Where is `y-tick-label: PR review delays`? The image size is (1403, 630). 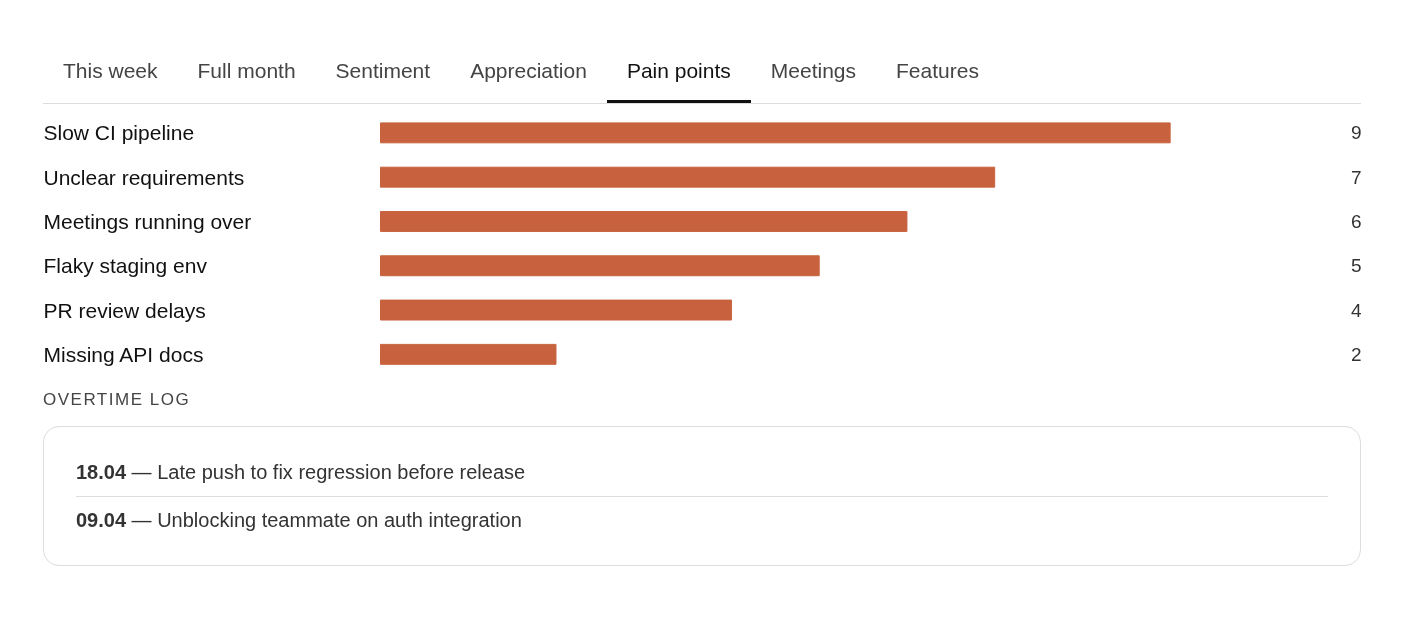 y-tick-label: PR review delays is located at coordinates (124, 310).